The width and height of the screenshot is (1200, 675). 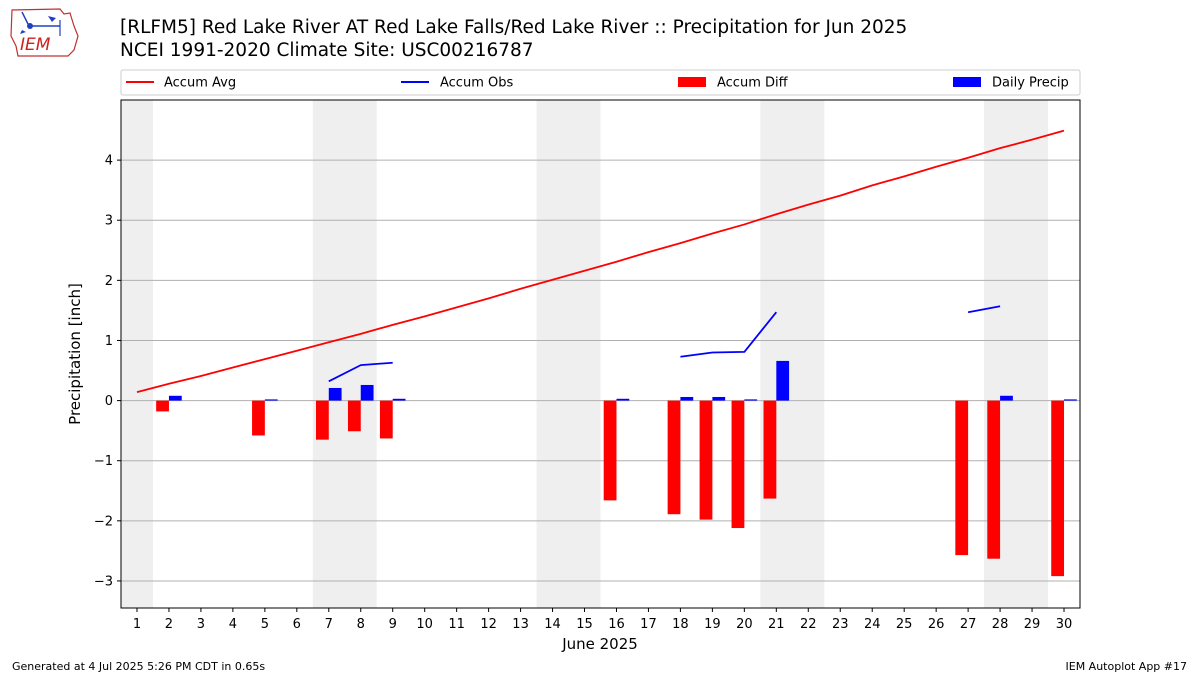 I want to click on legend-frame, so click(x=600, y=82).